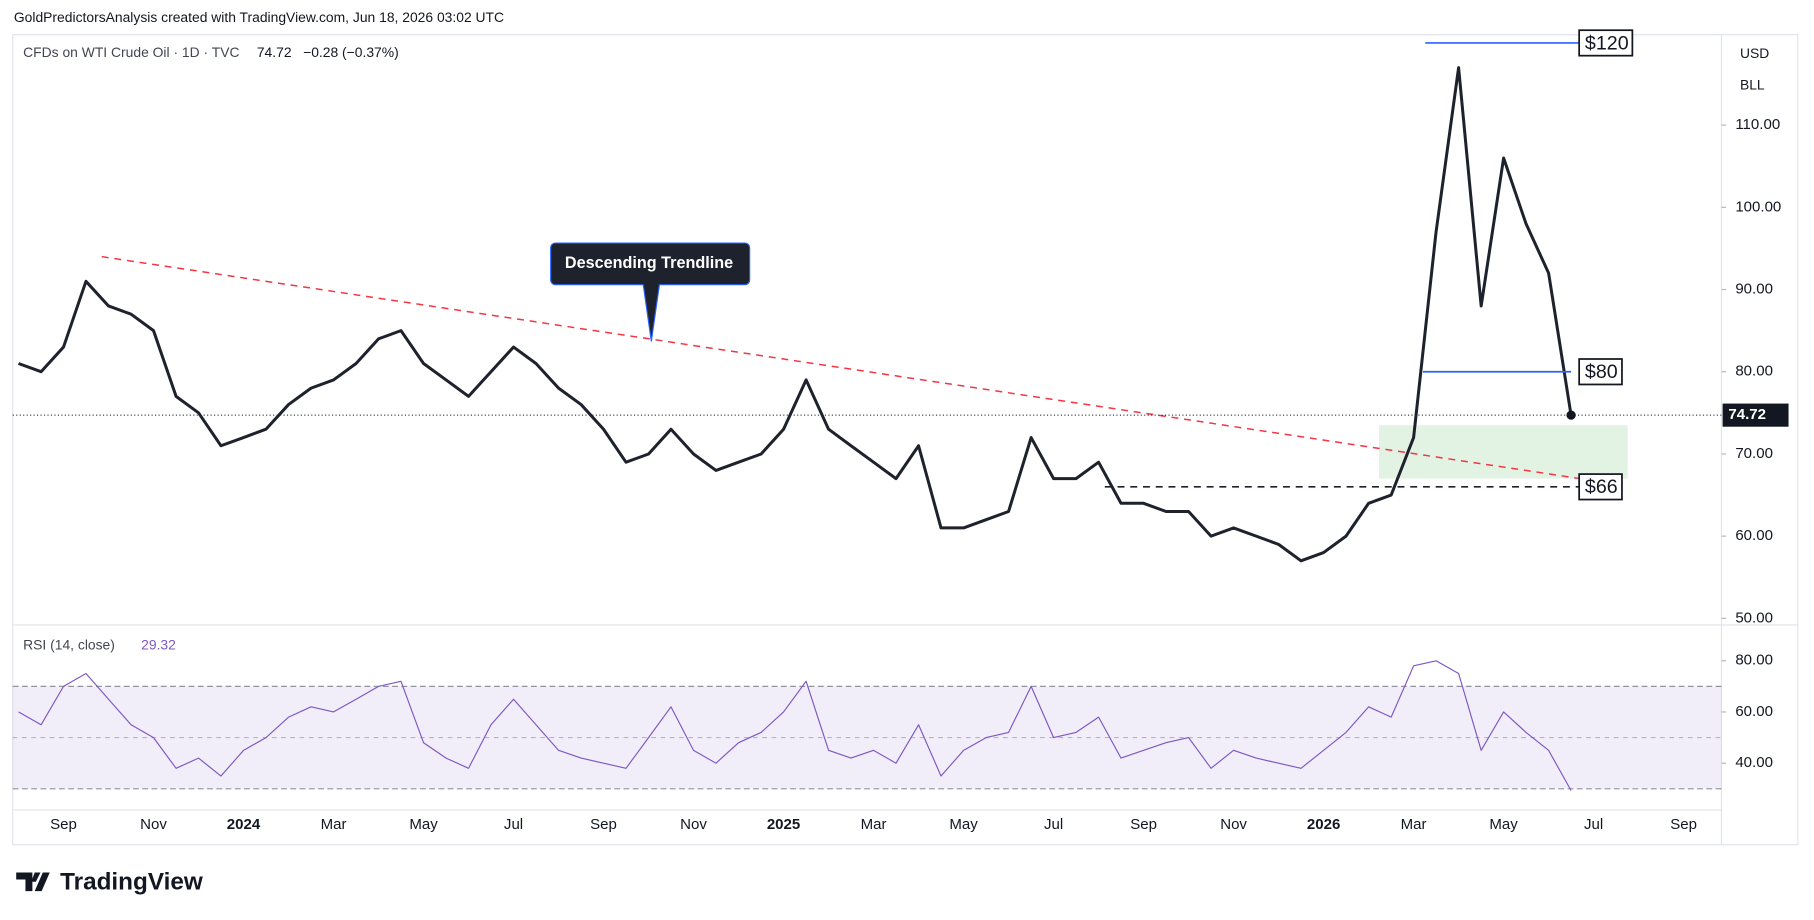  Describe the element at coordinates (783, 824) in the screenshot. I see `x-tick-label: 2025` at that location.